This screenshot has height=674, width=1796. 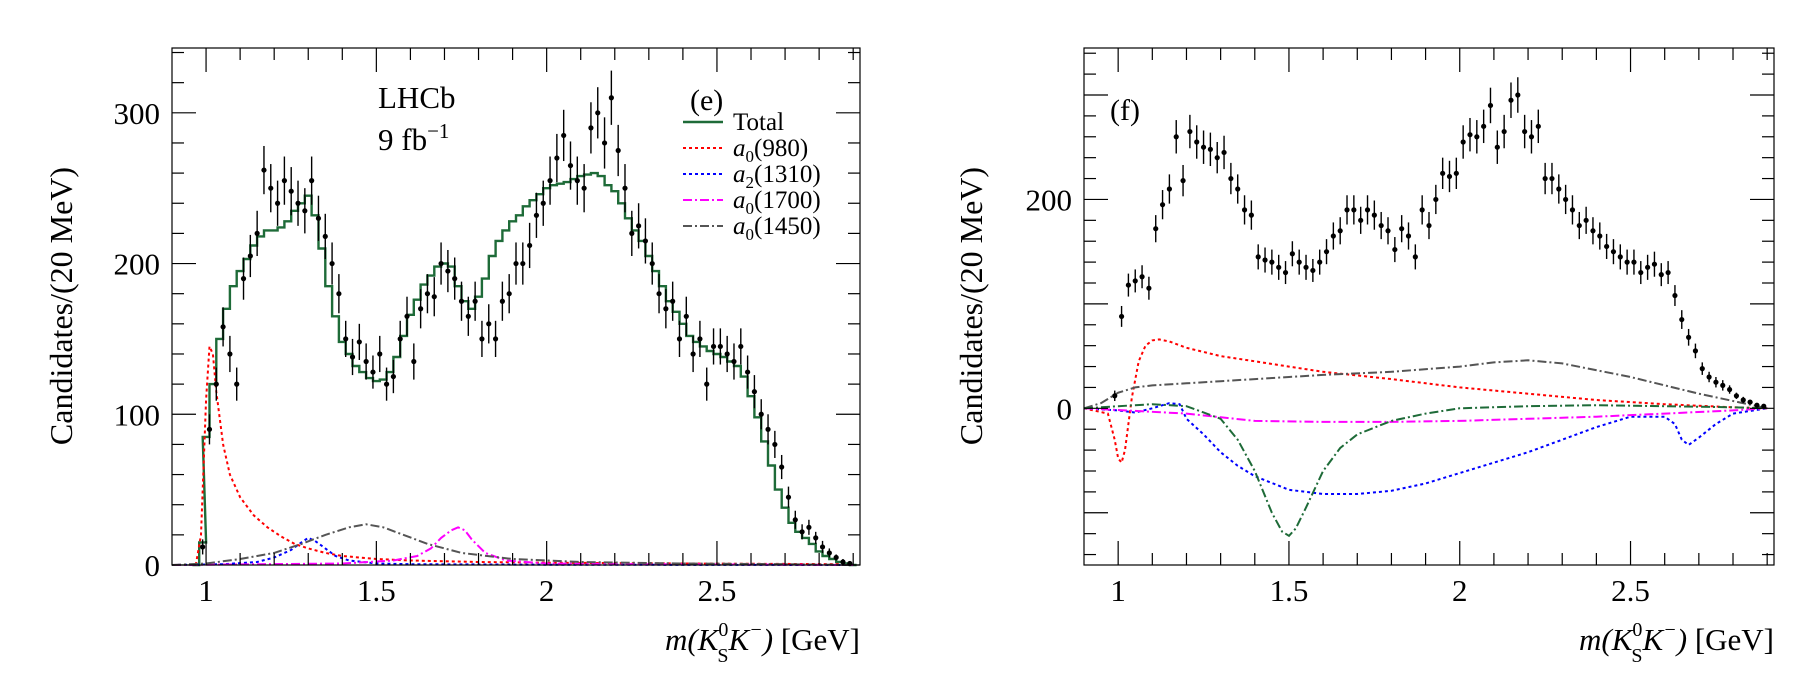 What do you see at coordinates (777, 202) in the screenshot?
I see `legend-label: a0(1700)` at bounding box center [777, 202].